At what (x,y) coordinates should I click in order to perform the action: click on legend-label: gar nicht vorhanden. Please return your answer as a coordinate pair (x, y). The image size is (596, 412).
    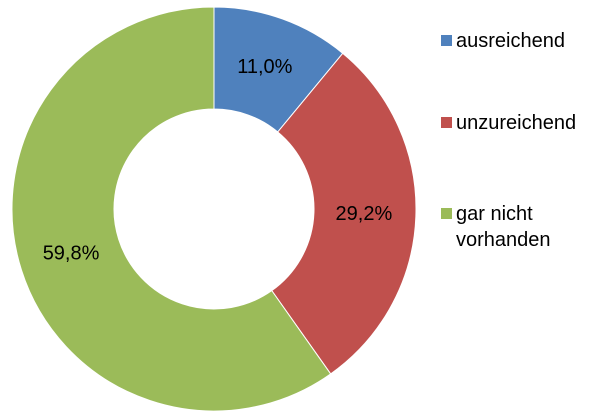
    Looking at the image, I should click on (503, 227).